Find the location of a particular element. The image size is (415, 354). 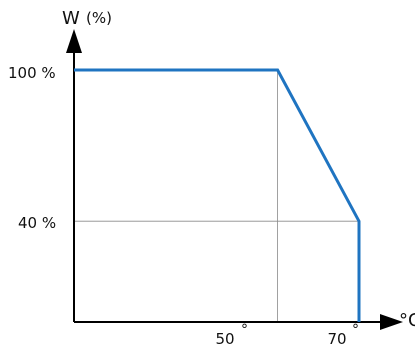

y-tick-label-100: 100 % is located at coordinates (32, 73).